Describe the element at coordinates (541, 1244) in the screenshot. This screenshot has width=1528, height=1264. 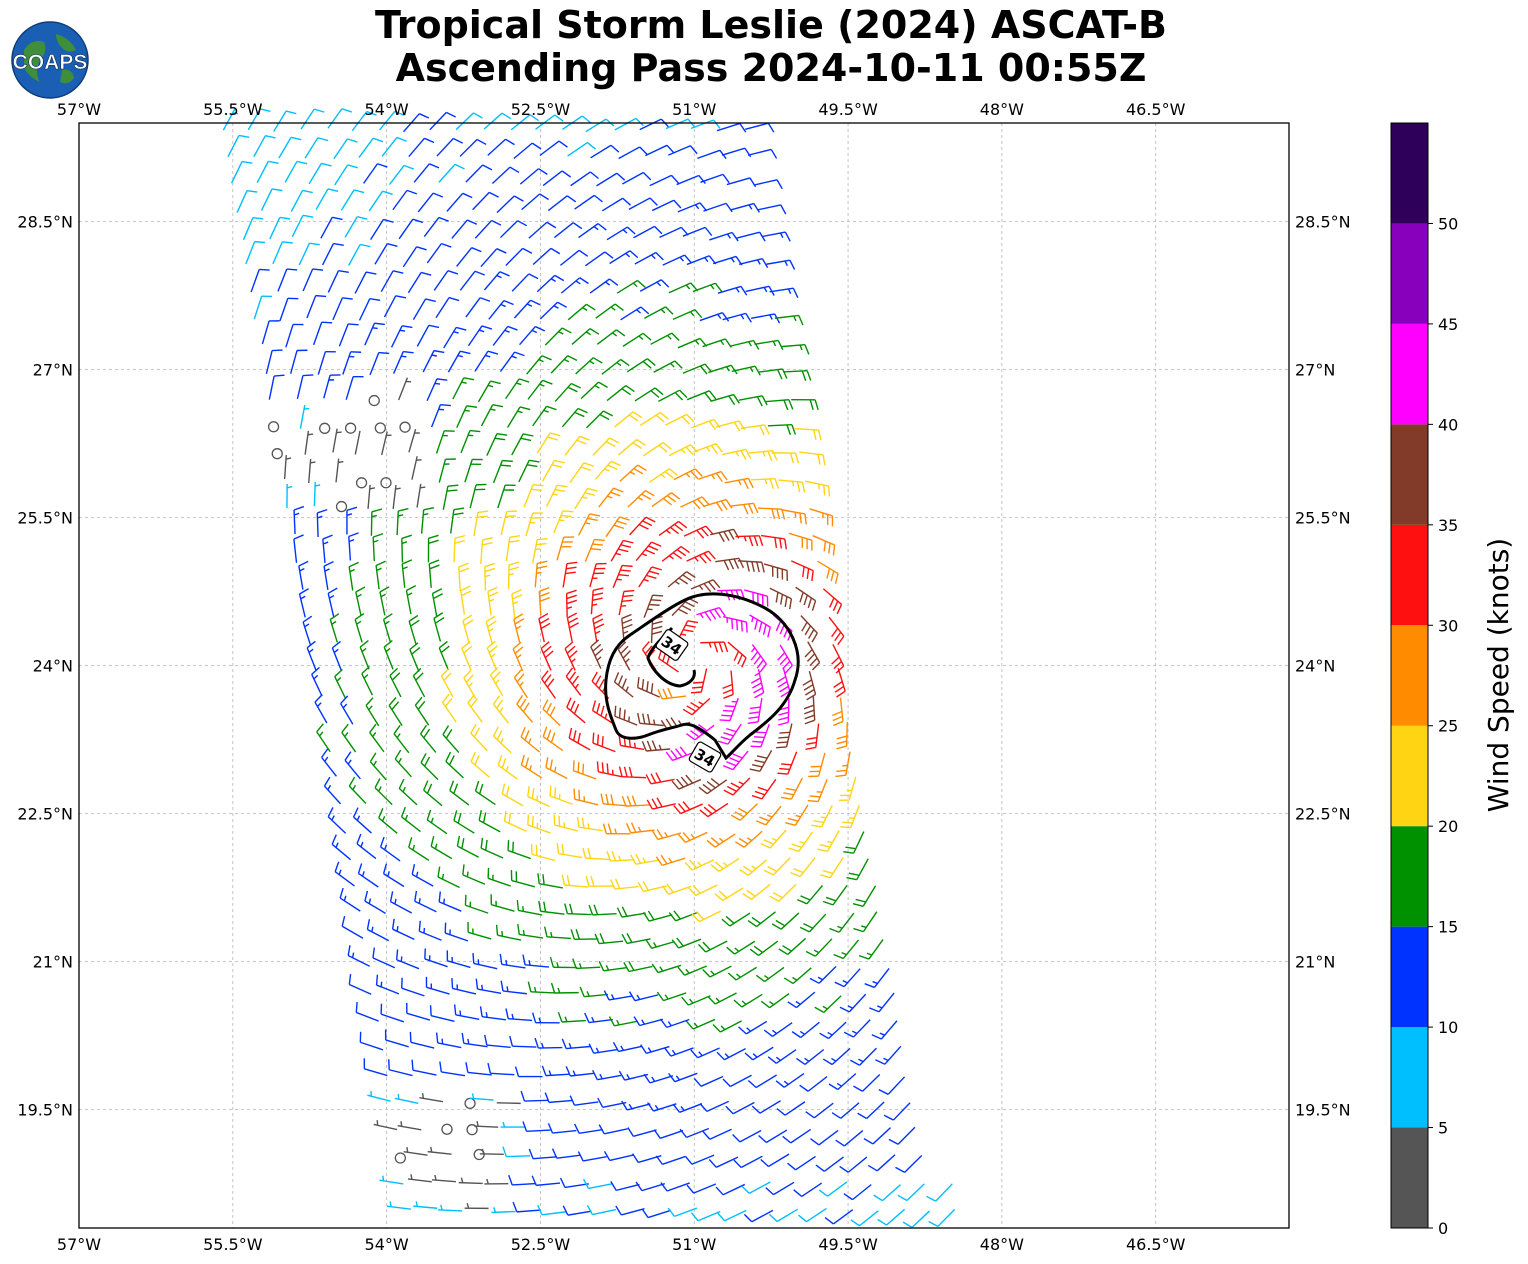
I see `lon-label-bottom: 52.5°W` at that location.